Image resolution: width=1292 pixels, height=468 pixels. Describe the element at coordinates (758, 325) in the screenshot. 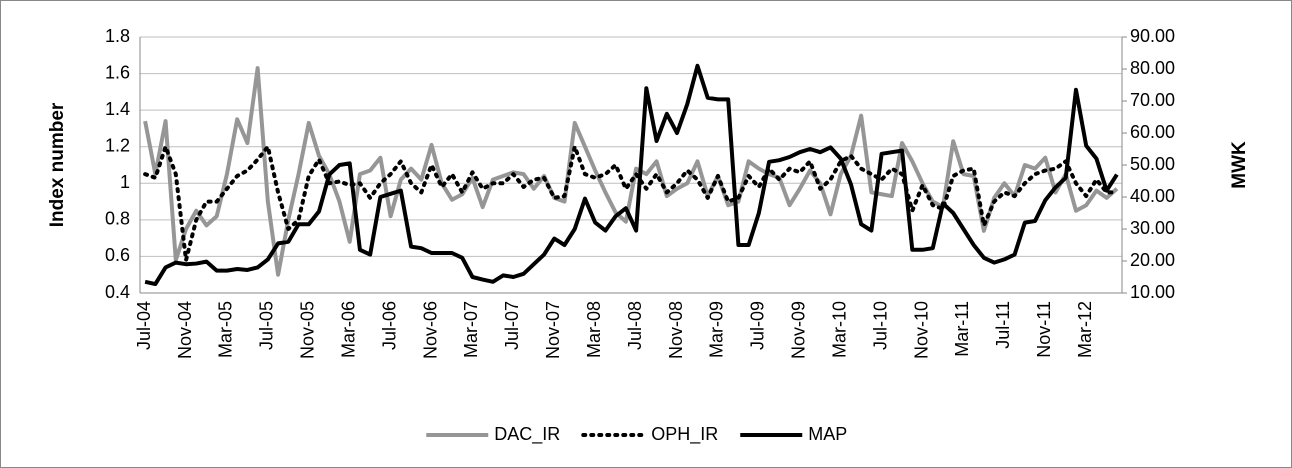

I see `x-tick-label: Jul-09` at that location.